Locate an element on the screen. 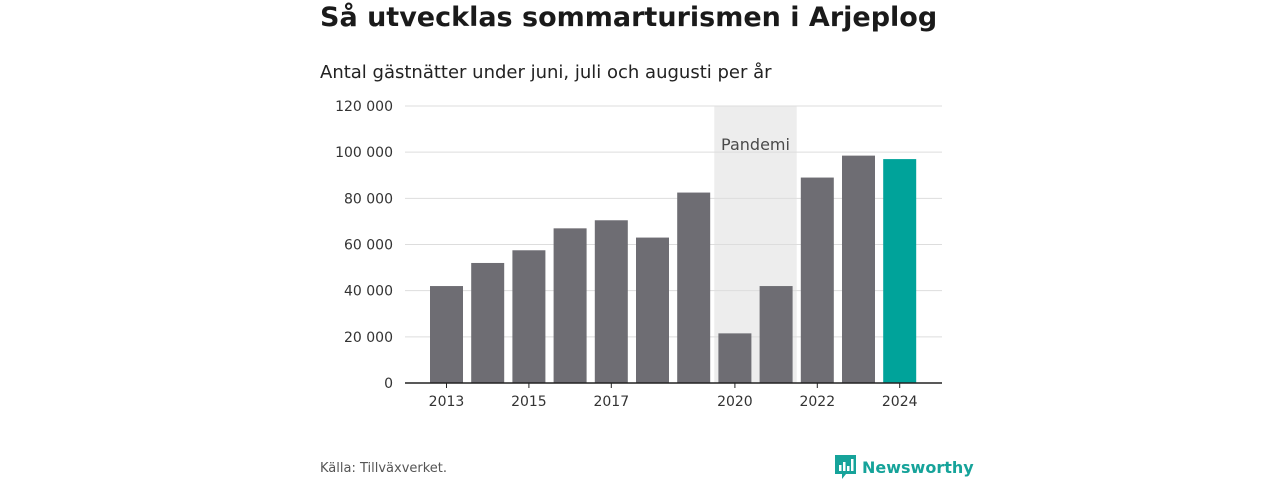 Image resolution: width=1280 pixels, height=480 pixels. bar-2016 is located at coordinates (570, 305).